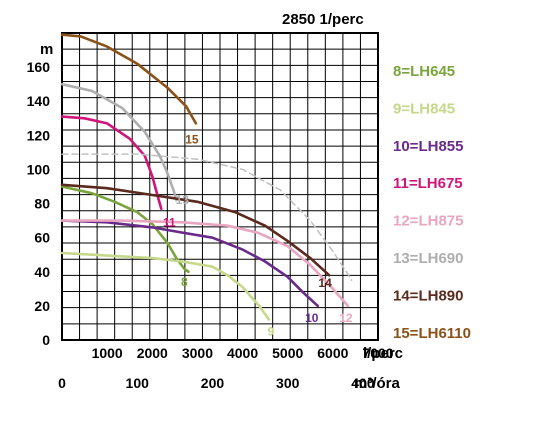  Describe the element at coordinates (42, 272) in the screenshot. I see `y-tick-label: 40` at that location.